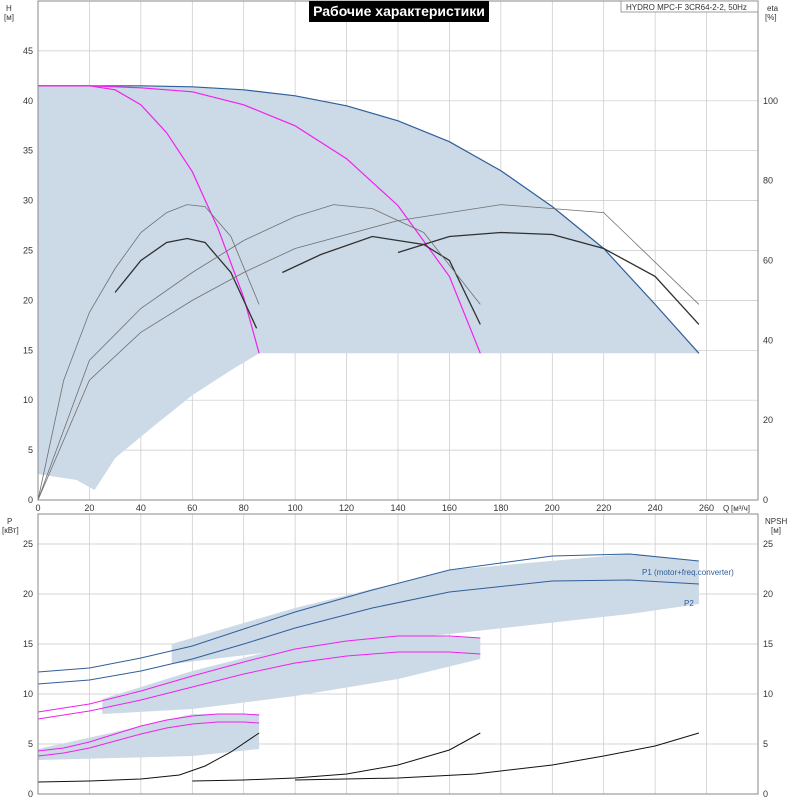 The width and height of the screenshot is (800, 800). I want to click on curve-npsh-1-pump, so click(148, 757).